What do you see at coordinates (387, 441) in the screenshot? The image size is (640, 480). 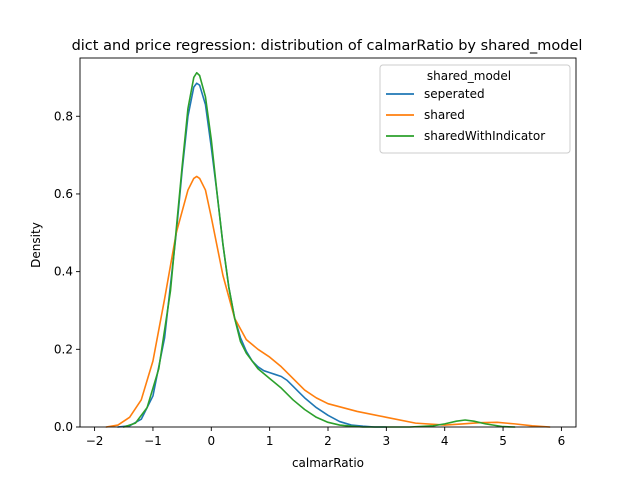 I see `x-tick-label: 3` at bounding box center [387, 441].